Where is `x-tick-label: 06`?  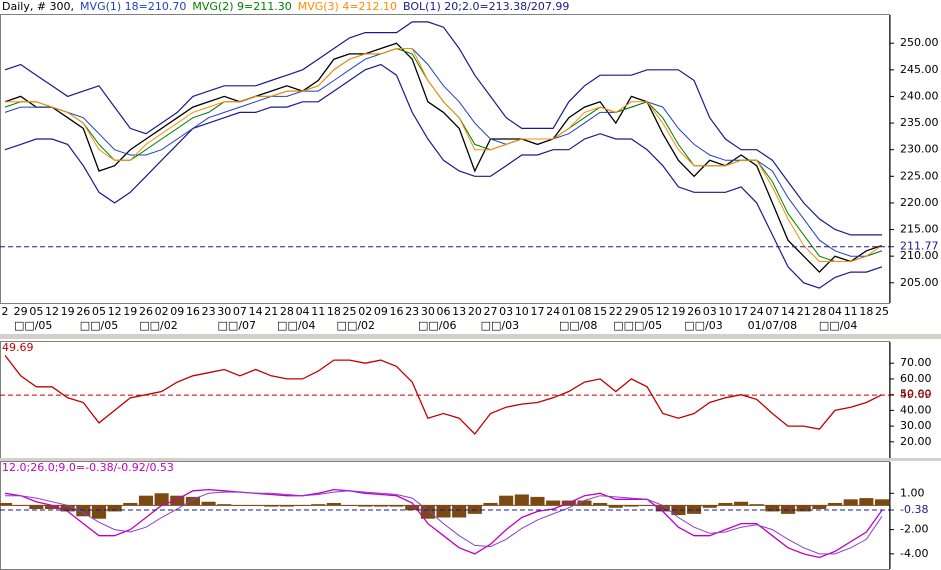 x-tick-label: 06 is located at coordinates (444, 311).